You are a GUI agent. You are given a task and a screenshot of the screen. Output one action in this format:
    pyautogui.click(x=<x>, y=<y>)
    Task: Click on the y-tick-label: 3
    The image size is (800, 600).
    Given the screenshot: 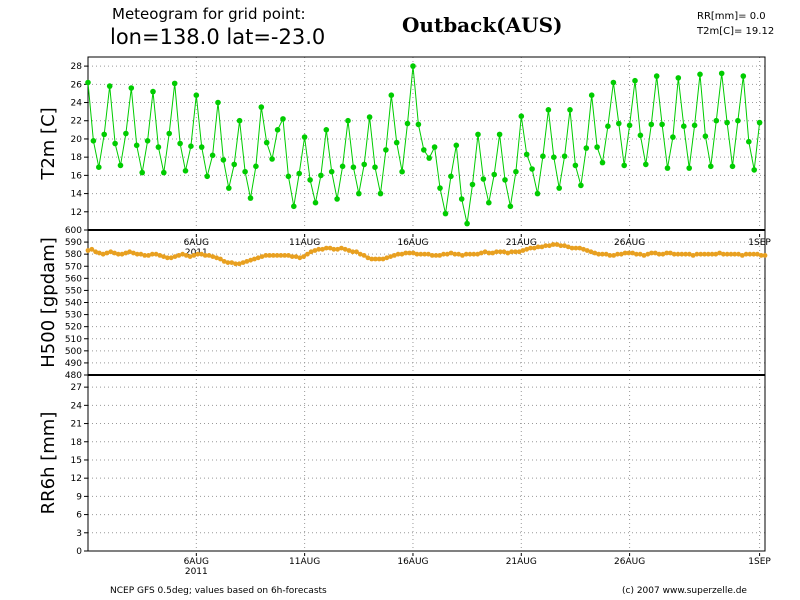 What is the action you would take?
    pyautogui.click(x=79, y=534)
    